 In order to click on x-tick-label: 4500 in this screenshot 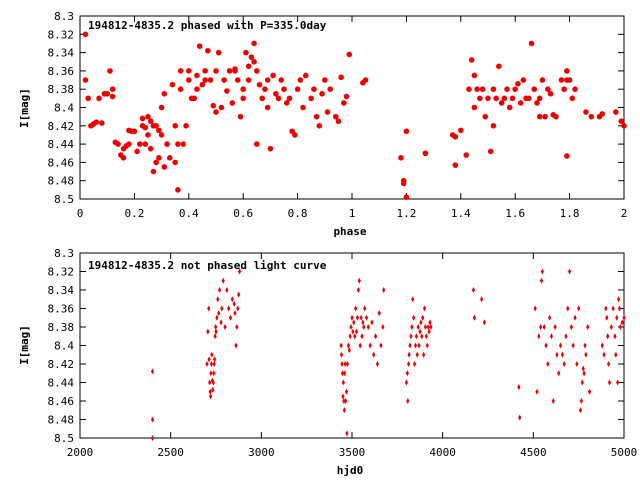, I will do `click(533, 452)`.